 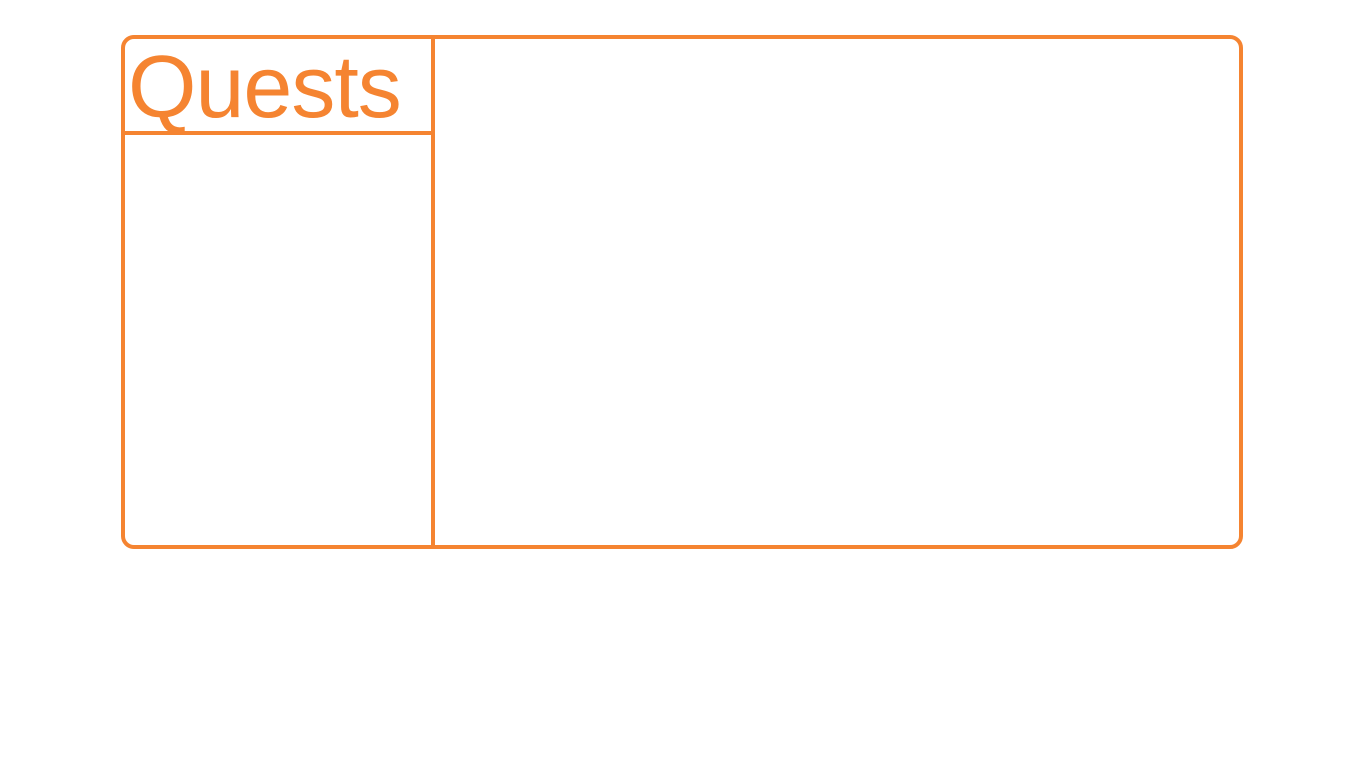 What do you see at coordinates (265, 87) in the screenshot?
I see `quest-title: Quests` at bounding box center [265, 87].